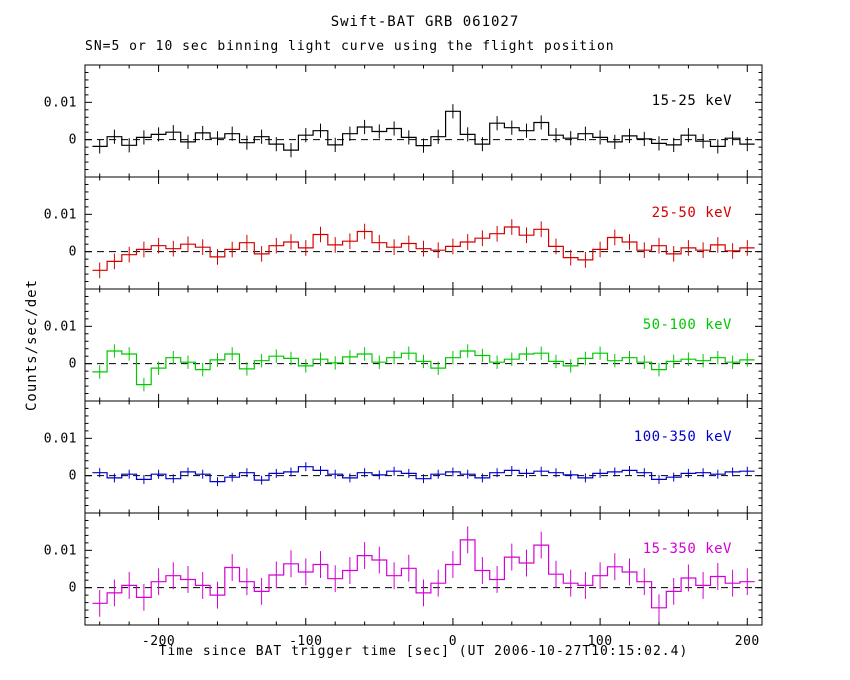 Image resolution: width=850 pixels, height=680 pixels. Describe the element at coordinates (692, 213) in the screenshot. I see `band-label: 25-50 keV` at that location.